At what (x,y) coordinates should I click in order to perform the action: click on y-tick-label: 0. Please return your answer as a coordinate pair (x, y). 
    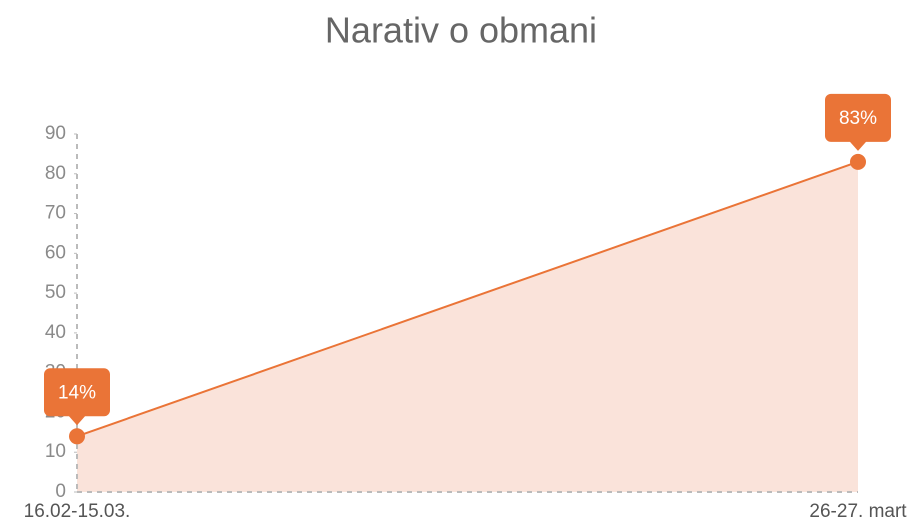
    Looking at the image, I should click on (60, 491).